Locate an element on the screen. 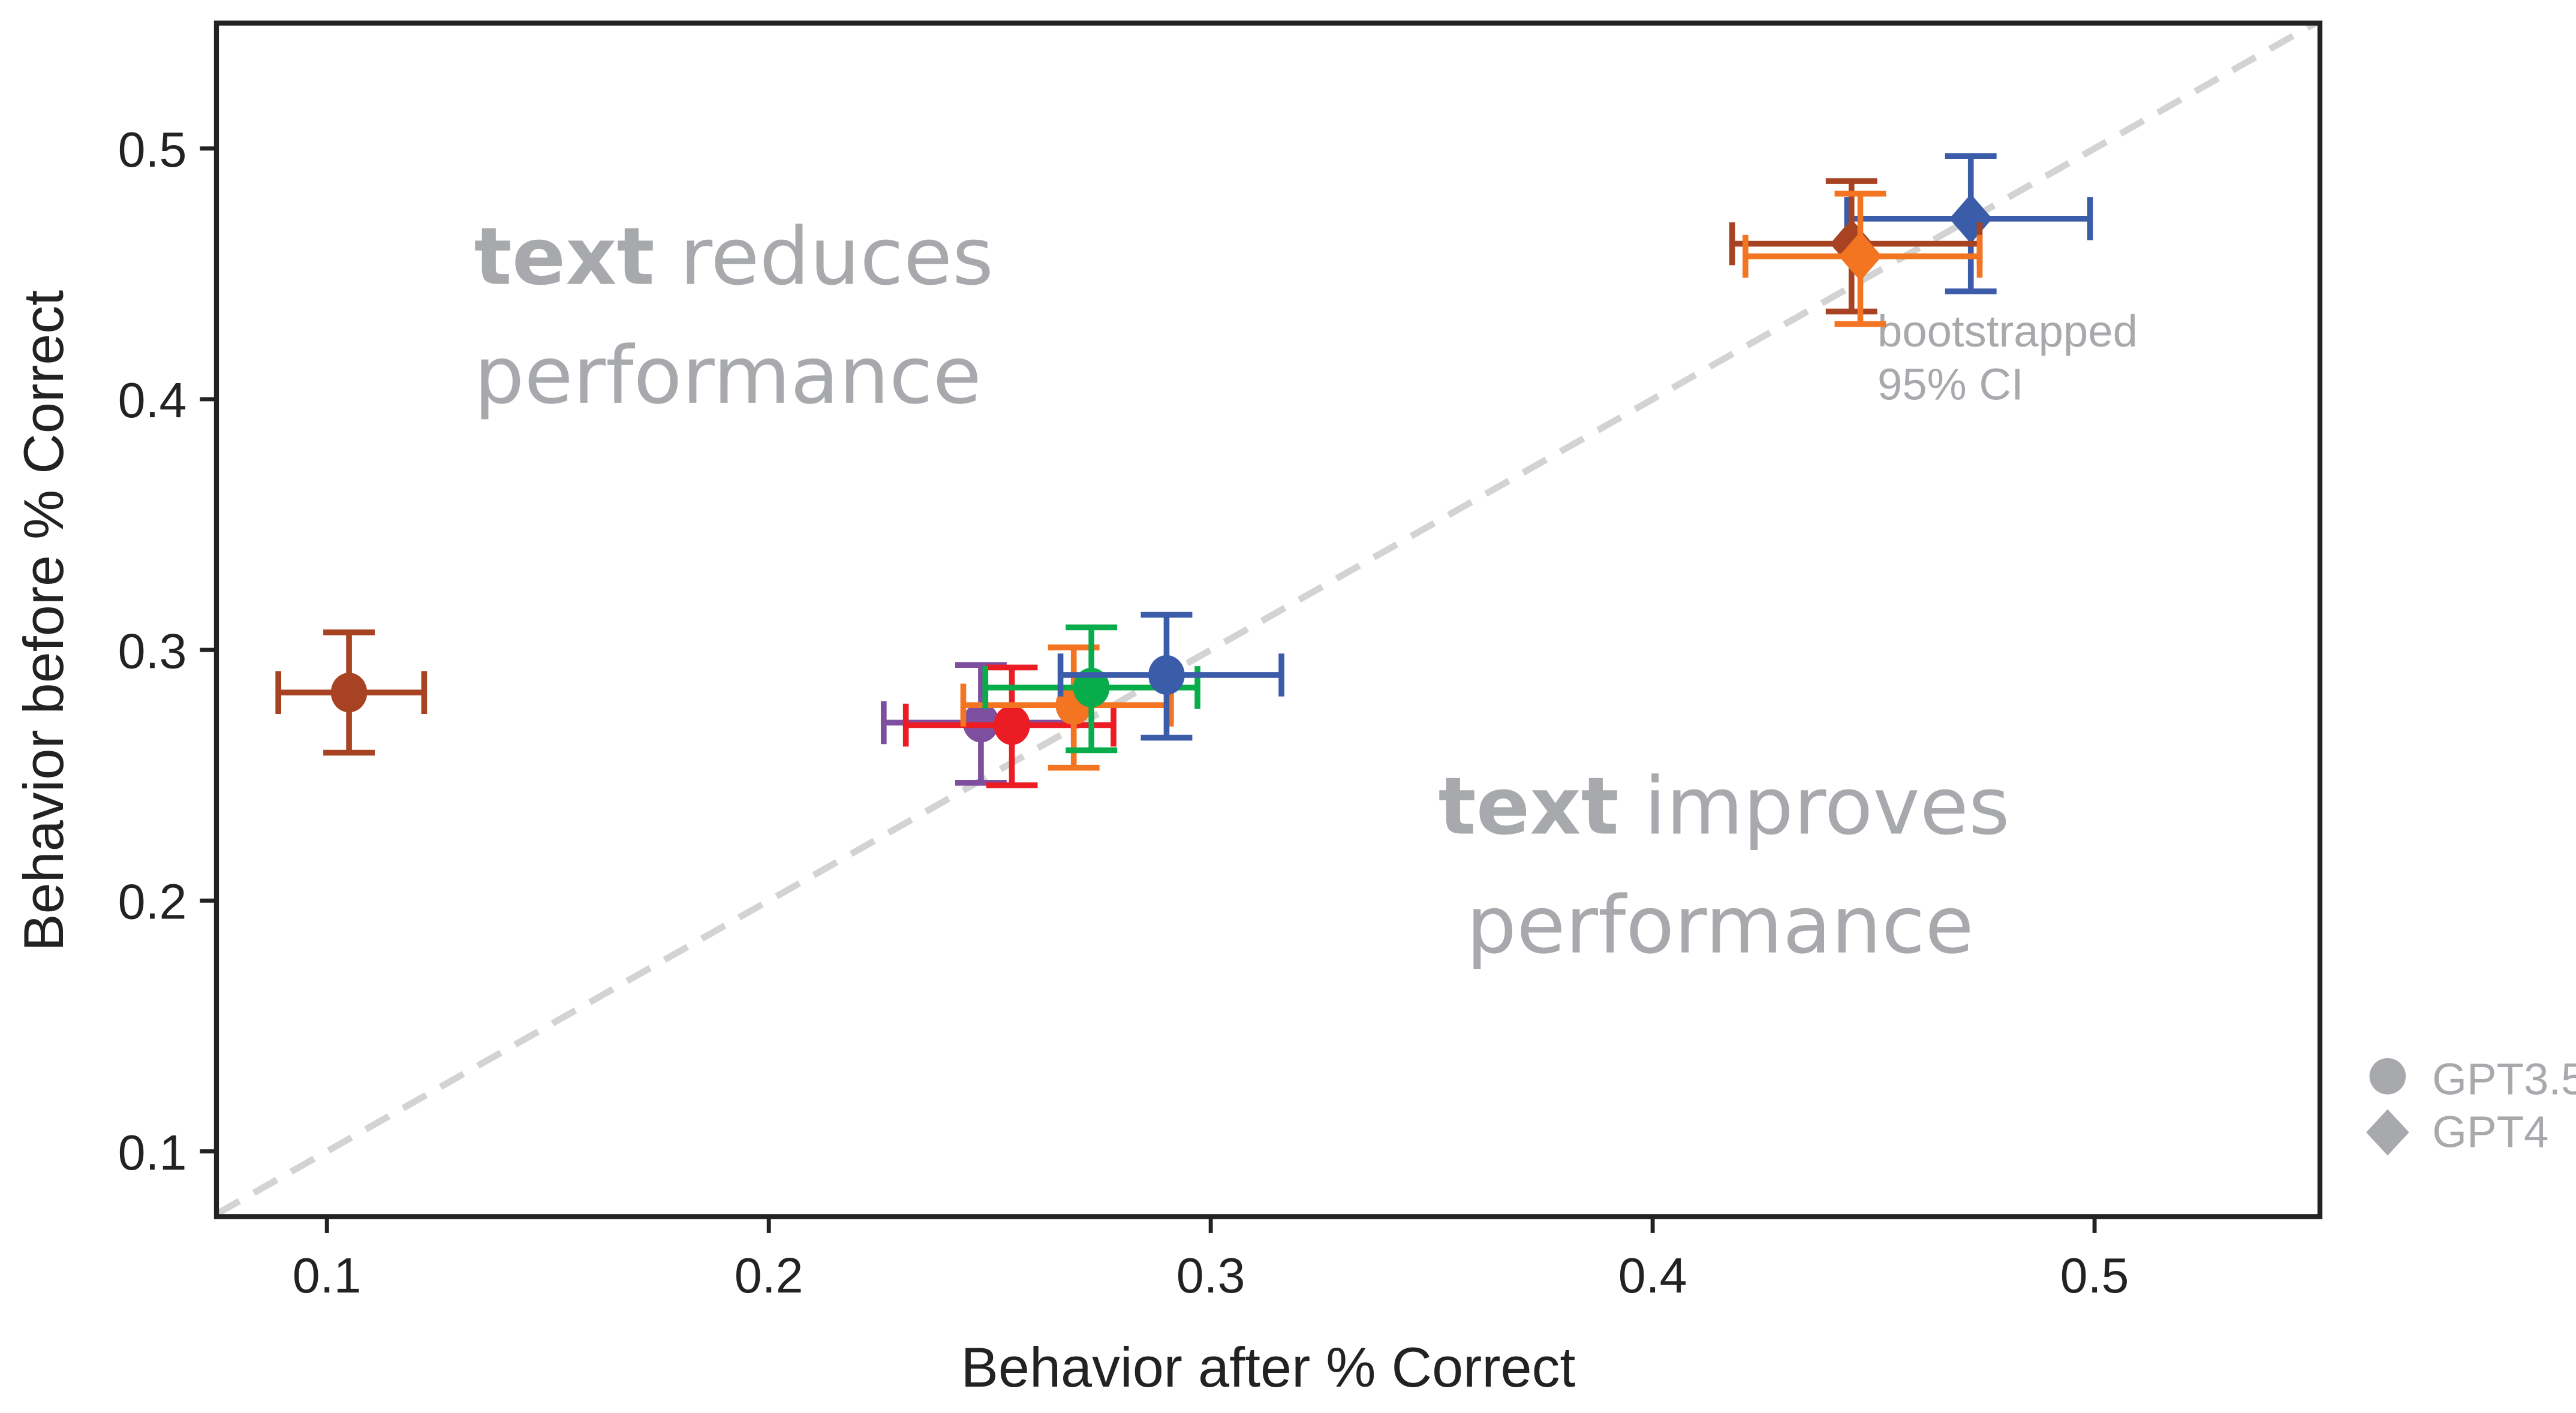  ci-note-line2: 95% CI is located at coordinates (1950, 384).